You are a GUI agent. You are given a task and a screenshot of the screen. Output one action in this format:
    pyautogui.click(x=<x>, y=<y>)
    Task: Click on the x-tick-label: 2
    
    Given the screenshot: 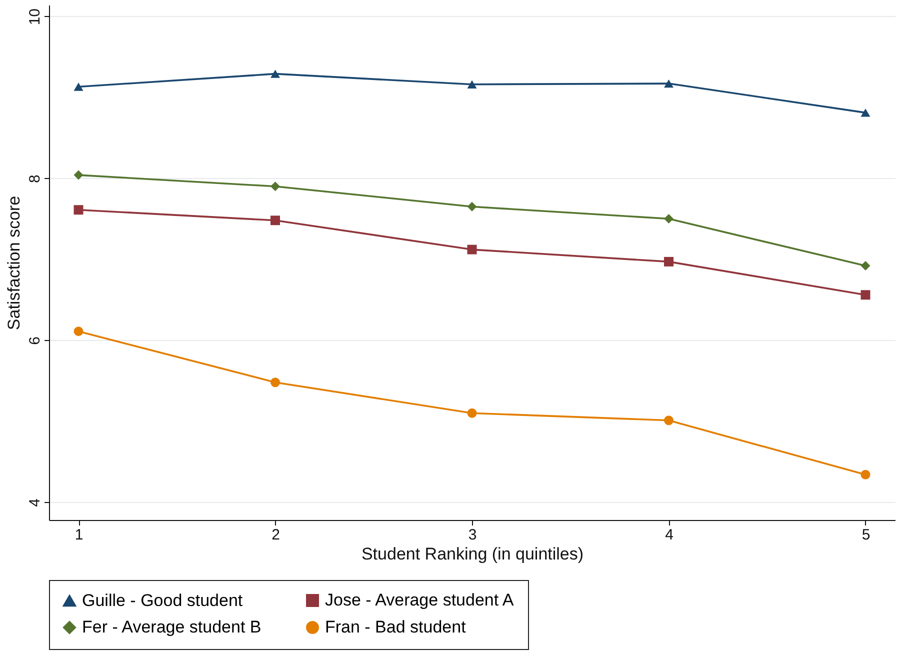 What is the action you would take?
    pyautogui.click(x=276, y=535)
    